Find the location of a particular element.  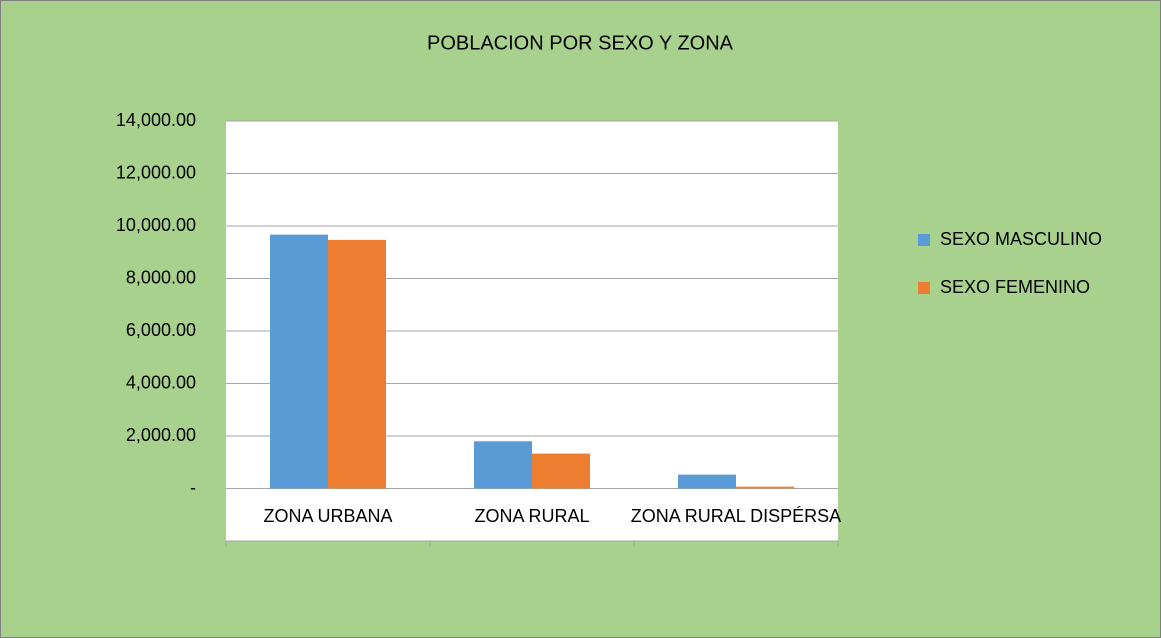

y-tick-label: 6,000.00 is located at coordinates (161, 330).